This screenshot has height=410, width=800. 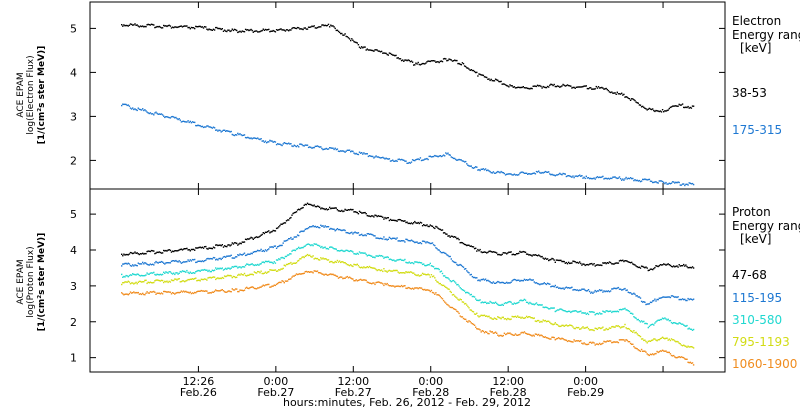 I want to click on electron-ytick-label: 4, so click(x=73, y=72).